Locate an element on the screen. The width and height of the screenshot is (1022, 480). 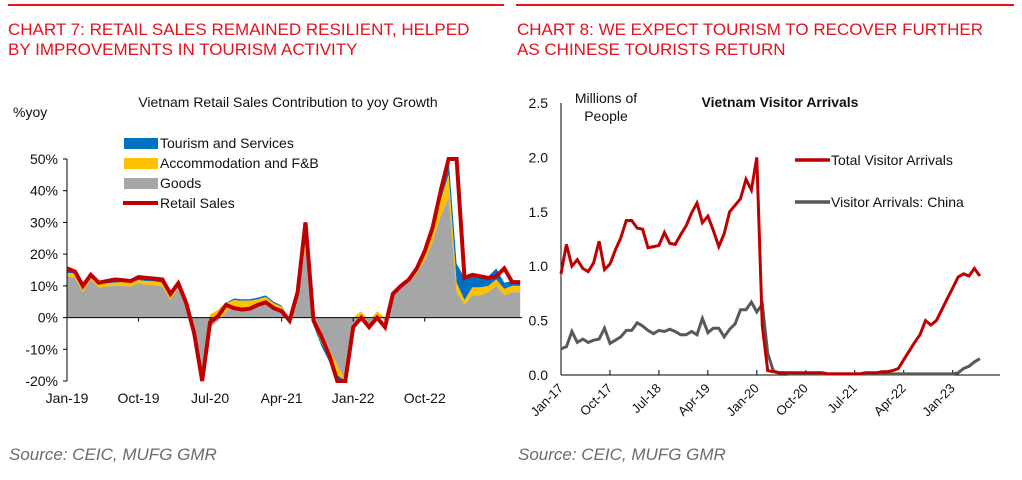
chart7-y-tick-label: 50% is located at coordinates (44, 159).